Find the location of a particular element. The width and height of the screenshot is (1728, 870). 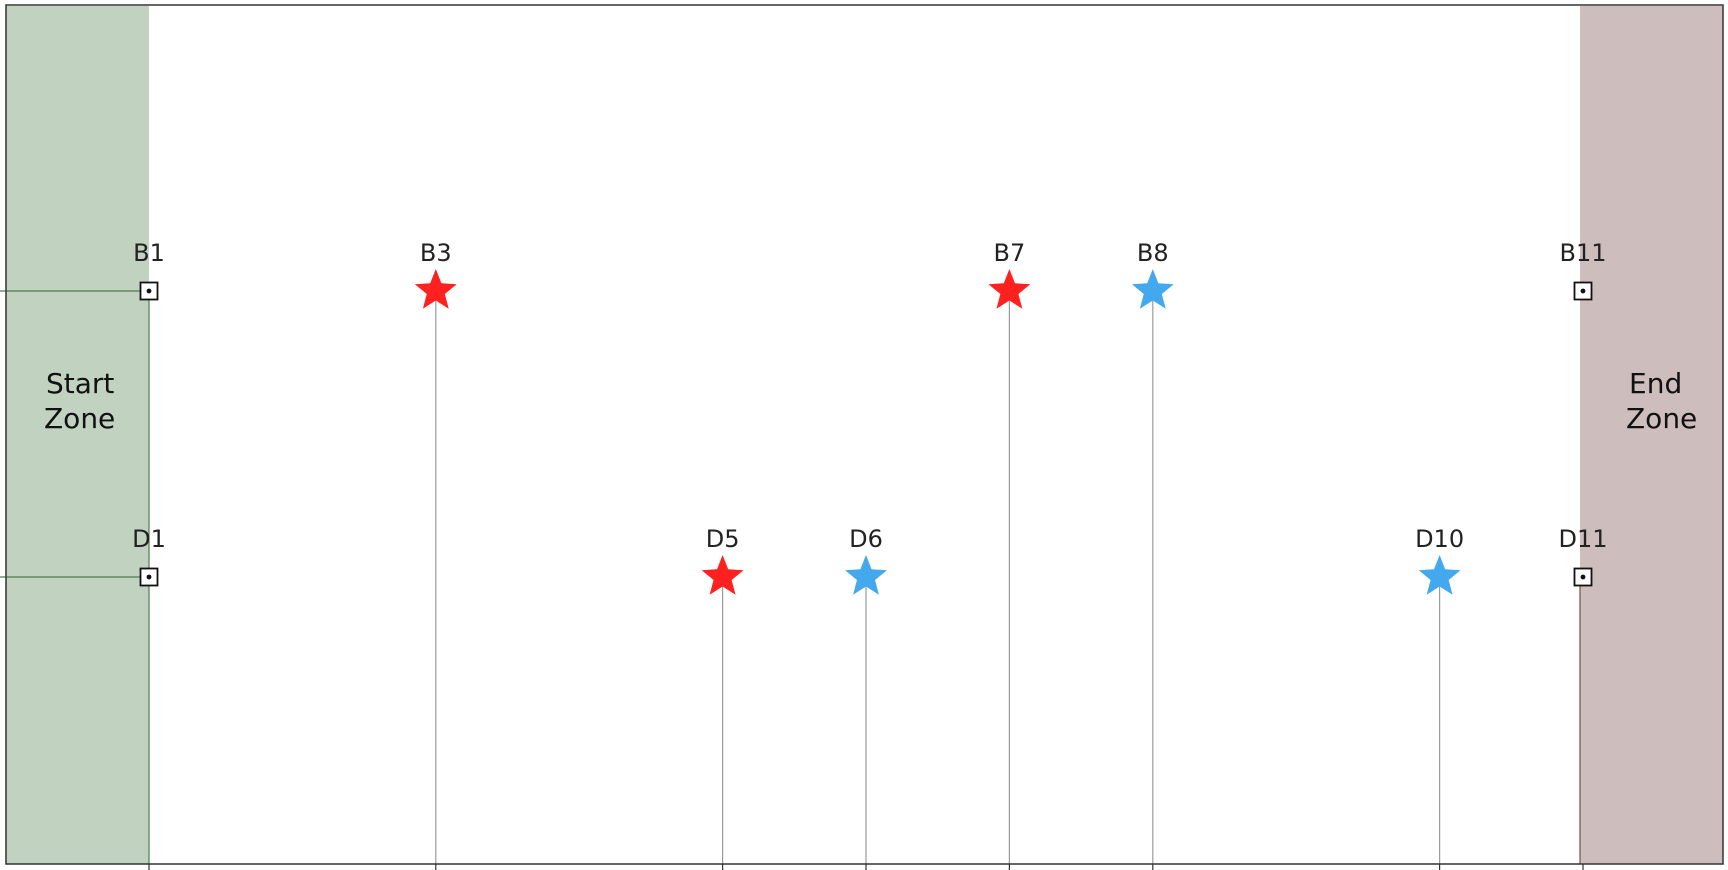

label-b11: B11 is located at coordinates (1582, 253).